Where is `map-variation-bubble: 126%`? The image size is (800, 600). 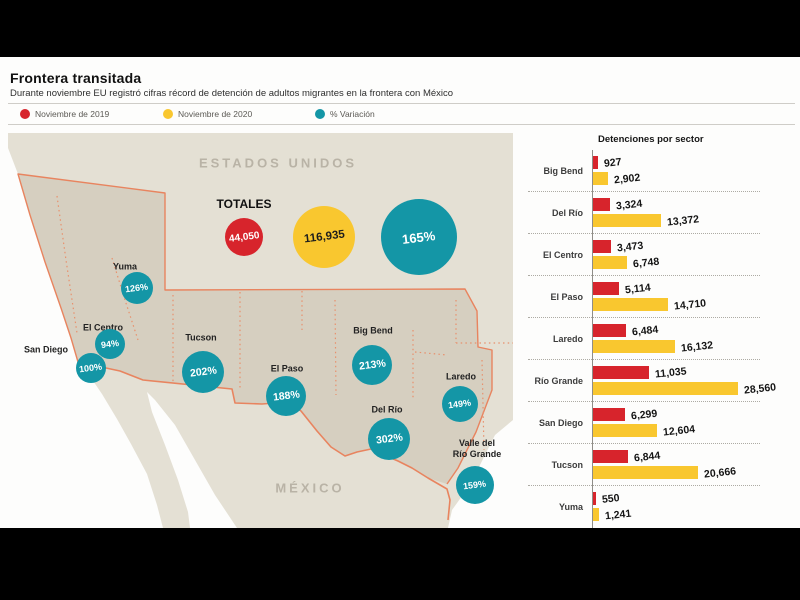 map-variation-bubble: 126% is located at coordinates (137, 288).